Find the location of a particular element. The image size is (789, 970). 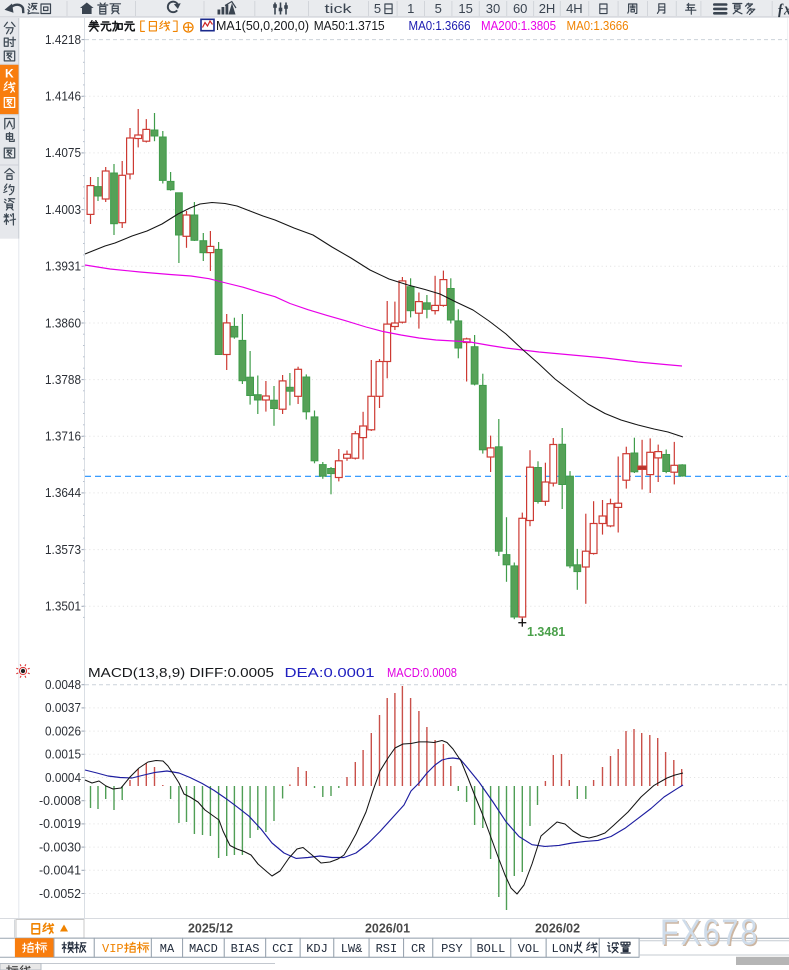

svg-text: 2025/12 is located at coordinates (210, 929).